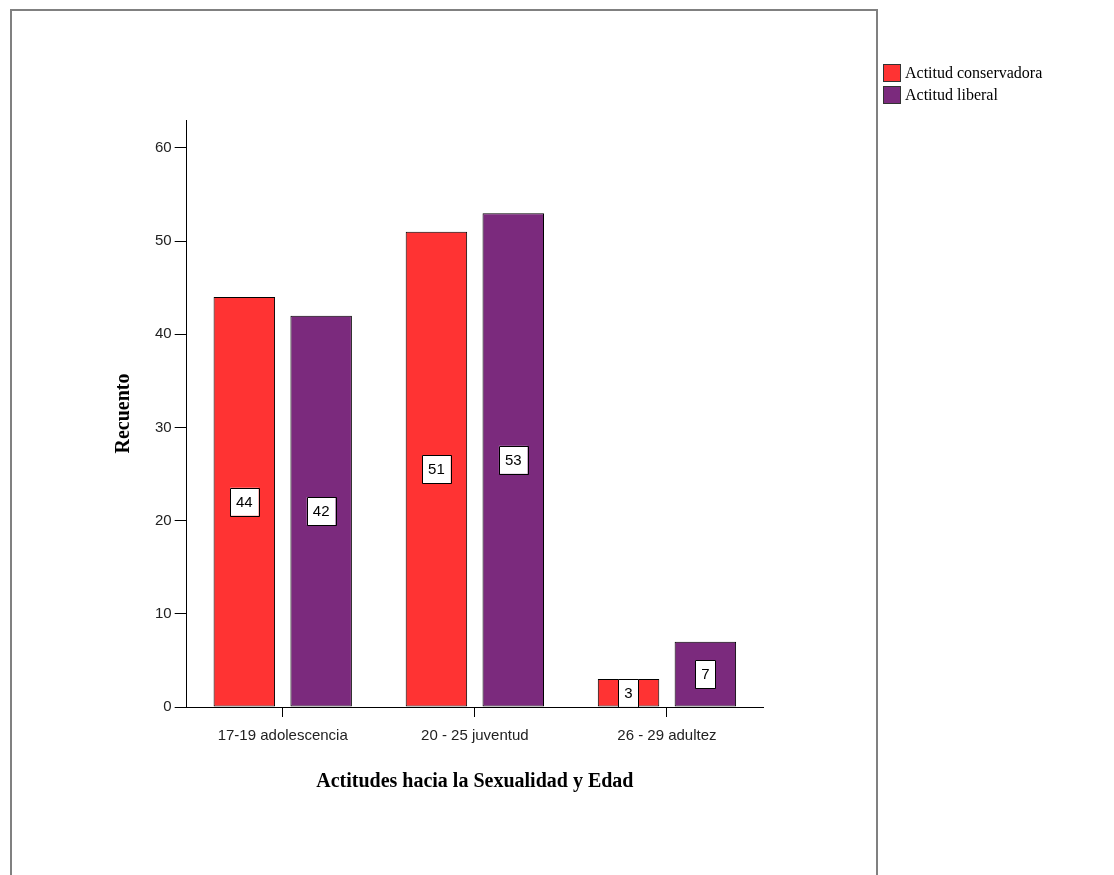 This screenshot has width=1114, height=875. I want to click on y-tick-label: 60, so click(163, 147).